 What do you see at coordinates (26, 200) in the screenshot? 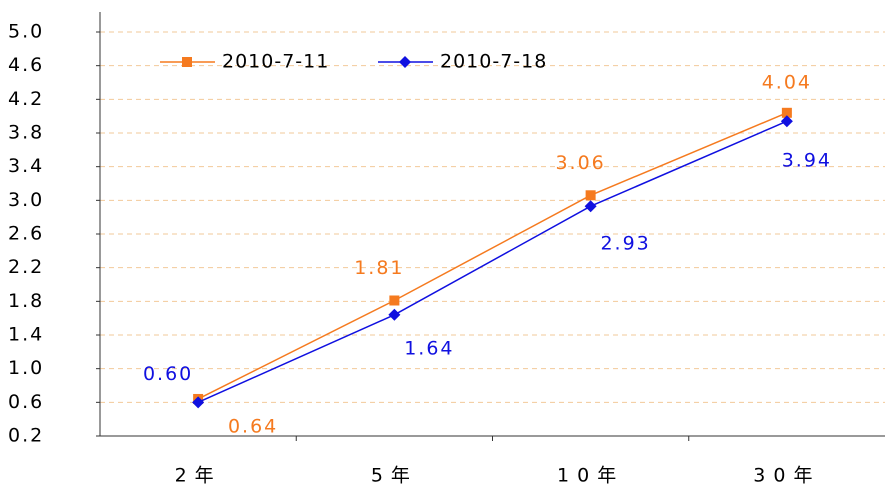
I see `y-tick-label: 3.0` at bounding box center [26, 200].